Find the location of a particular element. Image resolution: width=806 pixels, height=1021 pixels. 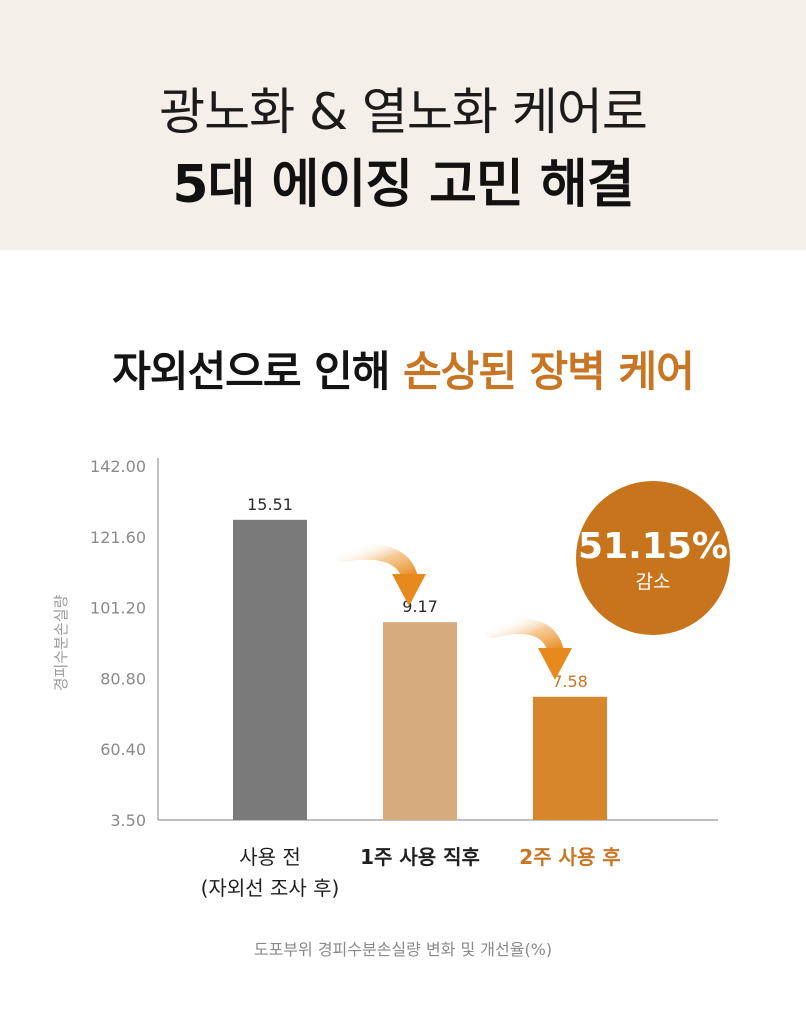

y-tick-label: 80.80 is located at coordinates (123, 678).